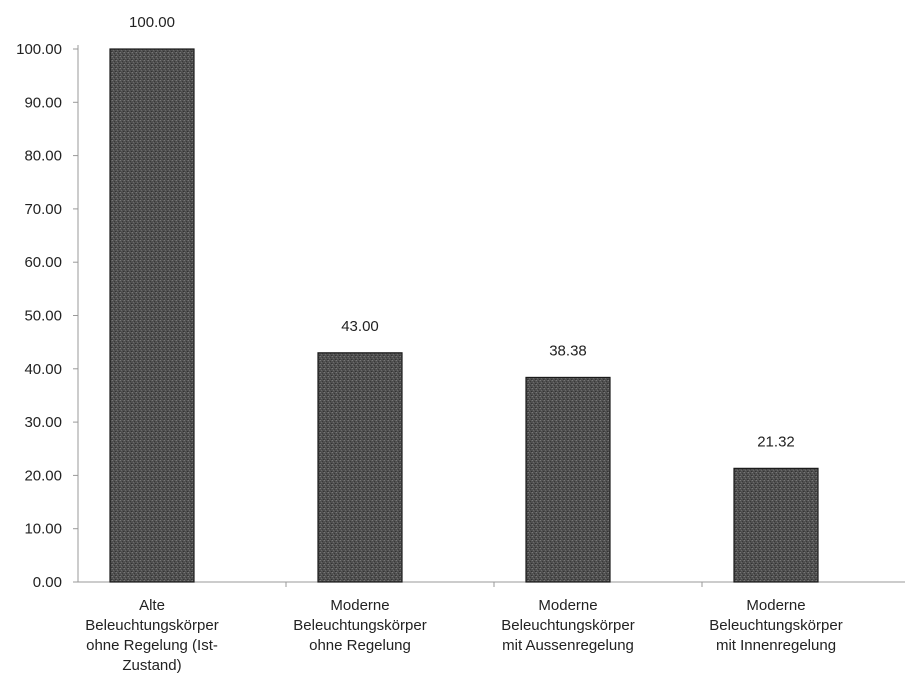  Describe the element at coordinates (43, 316) in the screenshot. I see `y-tick-label: 50.00` at that location.